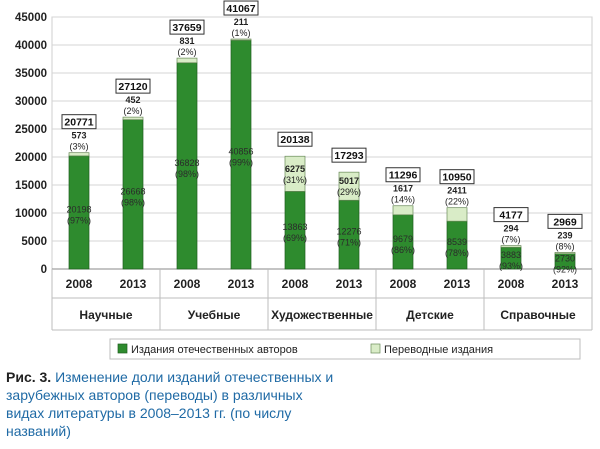 The image size is (600, 449). I want to click on domestic-value-label: 20198, so click(78, 209).